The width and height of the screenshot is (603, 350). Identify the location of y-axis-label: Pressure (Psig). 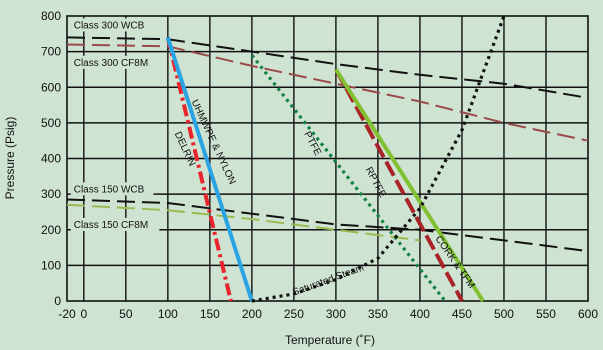
(10, 158).